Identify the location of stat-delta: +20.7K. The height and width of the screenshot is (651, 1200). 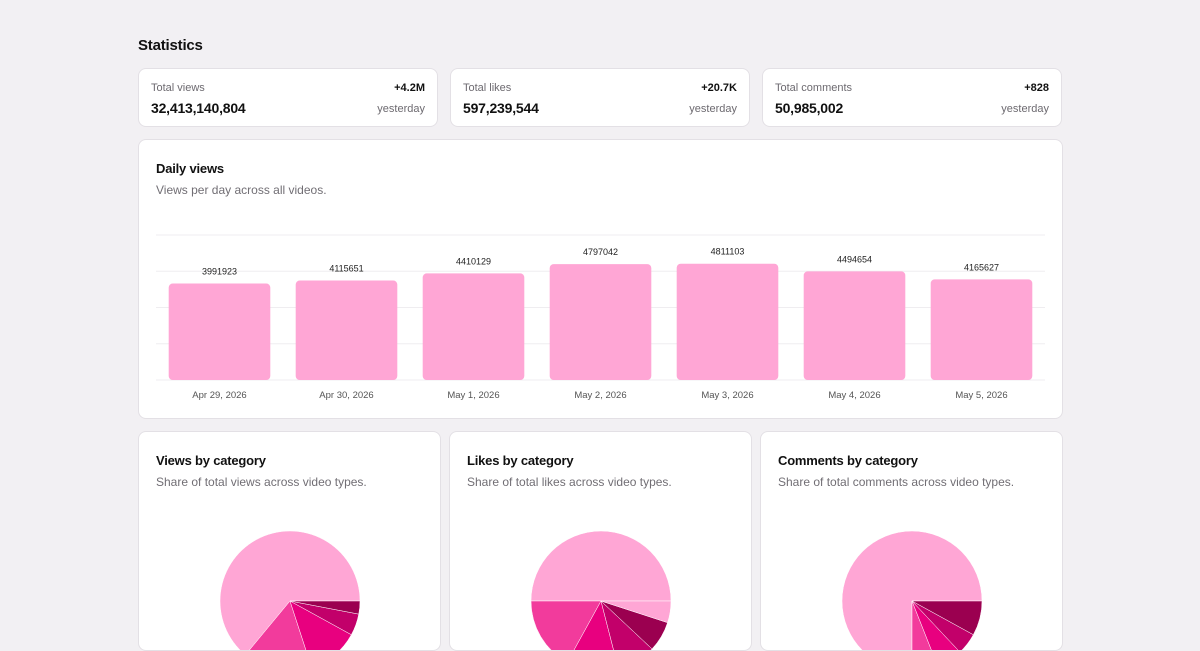
(719, 88).